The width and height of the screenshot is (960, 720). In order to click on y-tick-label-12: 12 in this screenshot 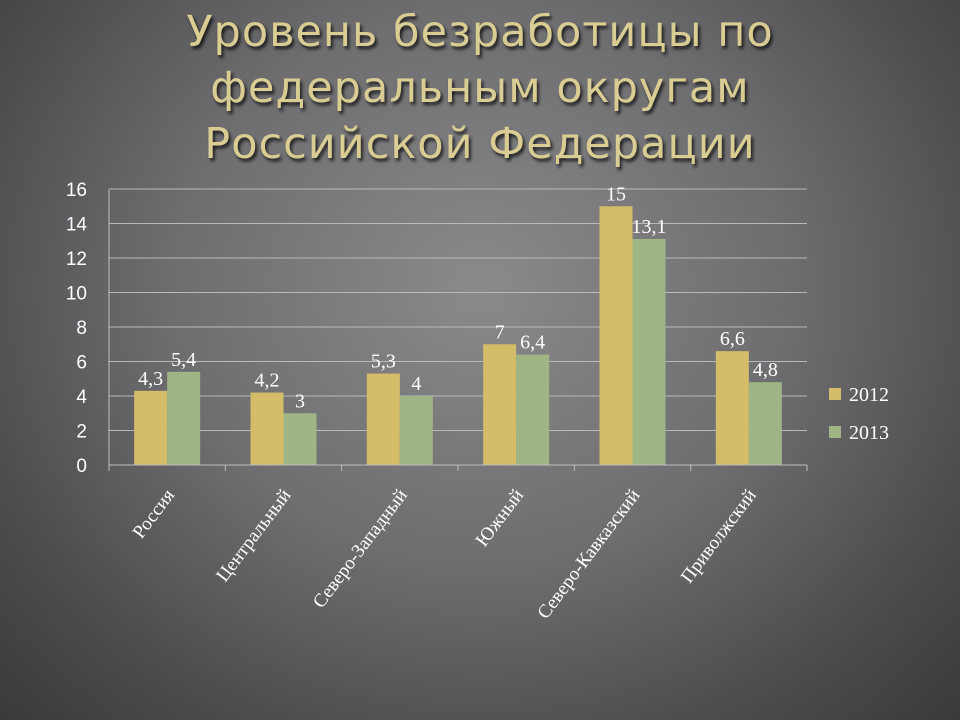, I will do `click(76, 259)`.